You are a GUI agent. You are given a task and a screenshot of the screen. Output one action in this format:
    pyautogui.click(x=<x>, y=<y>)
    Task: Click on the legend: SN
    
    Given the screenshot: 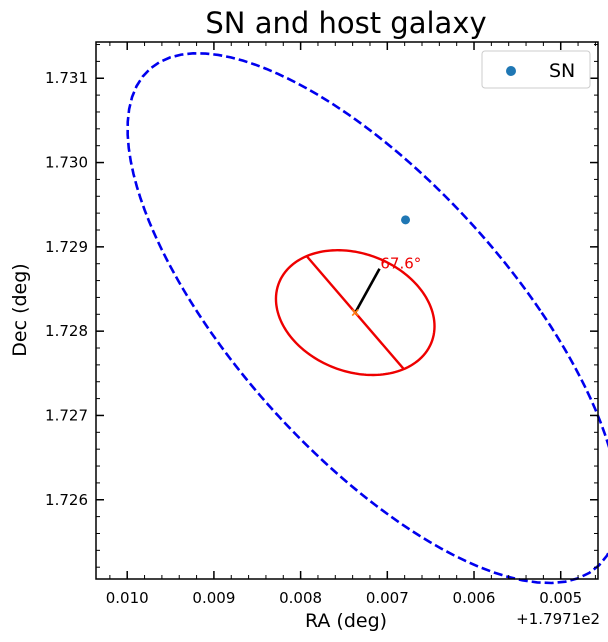 What is the action you would take?
    pyautogui.click(x=536, y=69)
    